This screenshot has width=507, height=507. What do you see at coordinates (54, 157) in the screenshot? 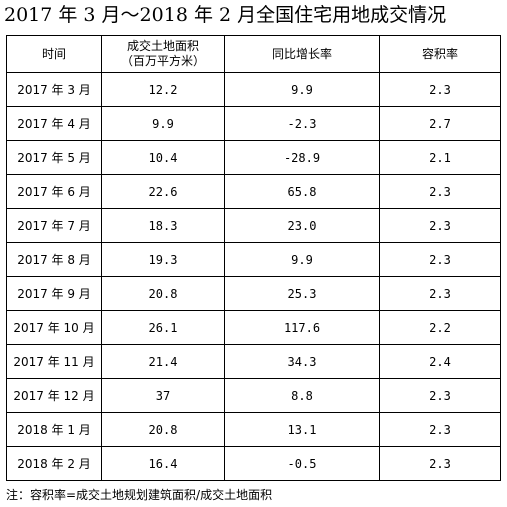
I see `cell-time: 2017 年 5 月` at bounding box center [54, 157].